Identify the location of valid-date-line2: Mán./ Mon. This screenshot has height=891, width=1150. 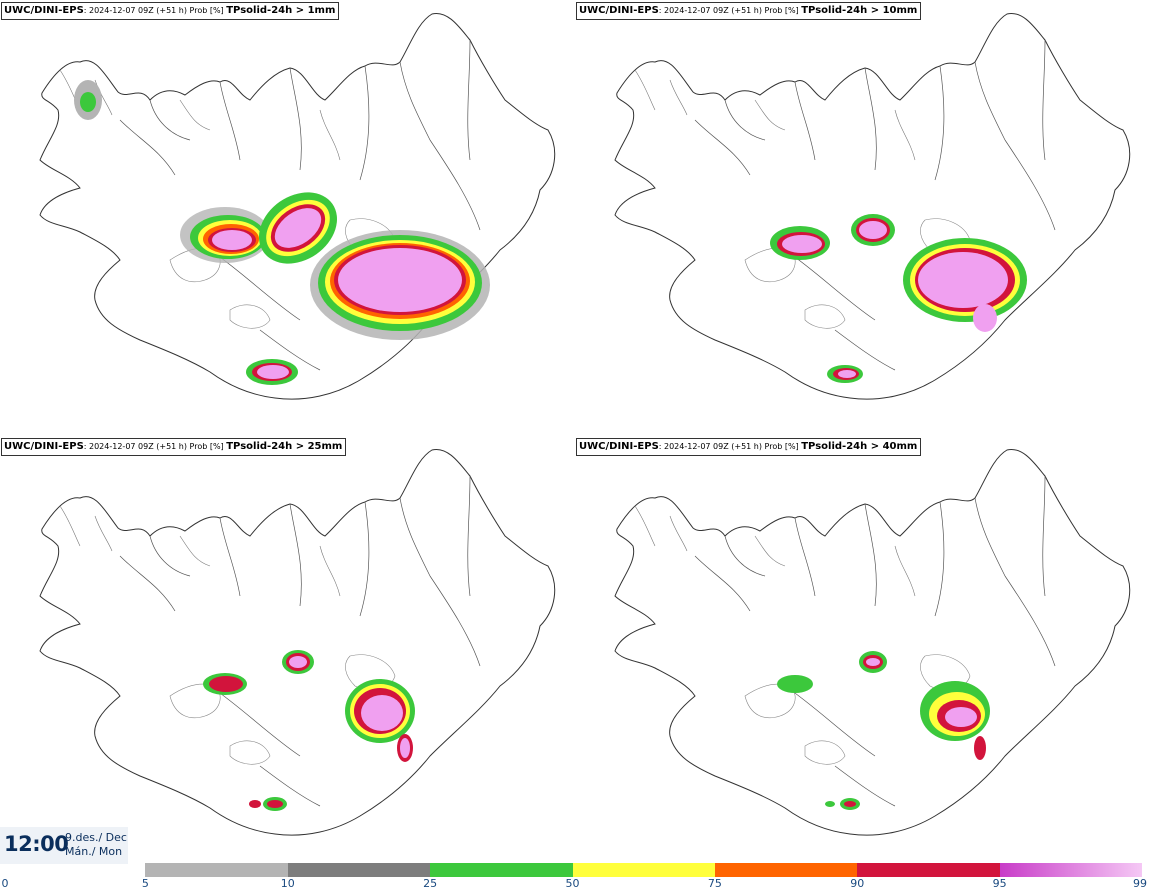
(94, 851).